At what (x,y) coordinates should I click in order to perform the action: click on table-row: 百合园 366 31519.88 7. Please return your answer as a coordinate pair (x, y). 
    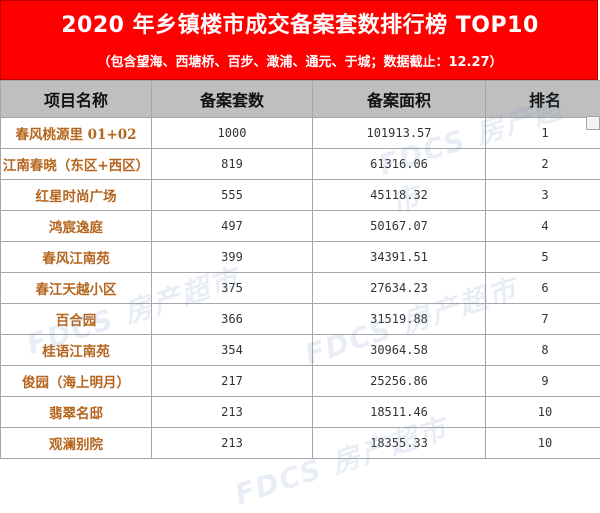
    Looking at the image, I should click on (300, 319).